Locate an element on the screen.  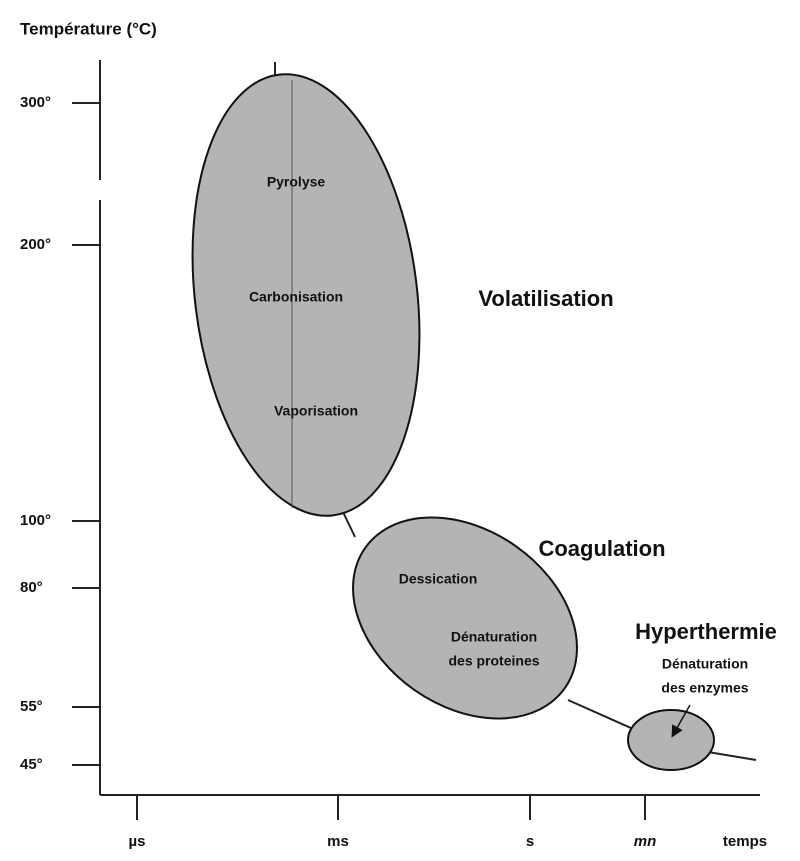
zone-label: Dessication is located at coordinates (438, 579).